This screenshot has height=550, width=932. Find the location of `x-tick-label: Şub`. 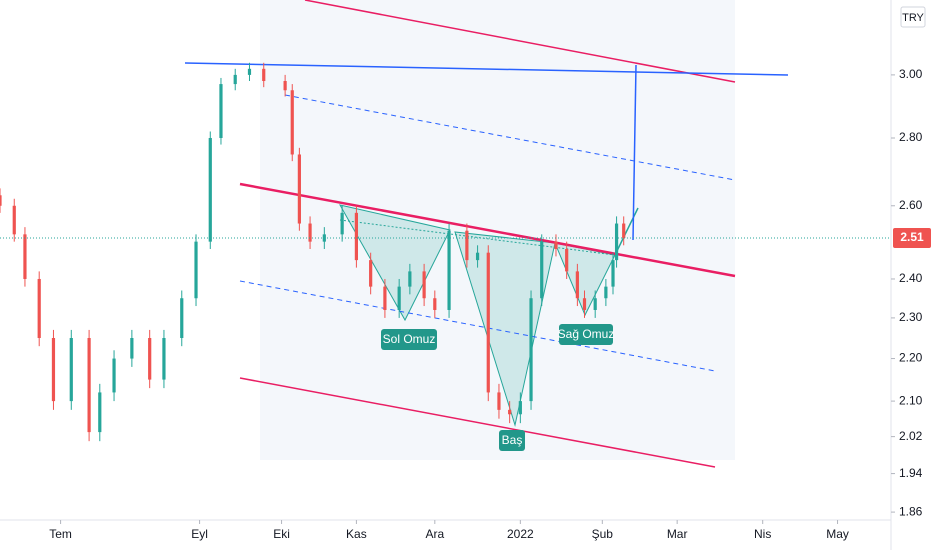

x-tick-label: Şub is located at coordinates (603, 534).